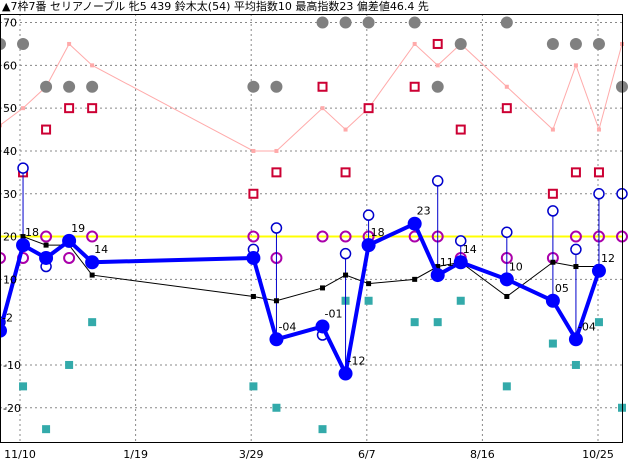 This screenshot has width=632, height=460. Describe the element at coordinates (367, 454) in the screenshot. I see `x-tick-label: 6/7` at that location.